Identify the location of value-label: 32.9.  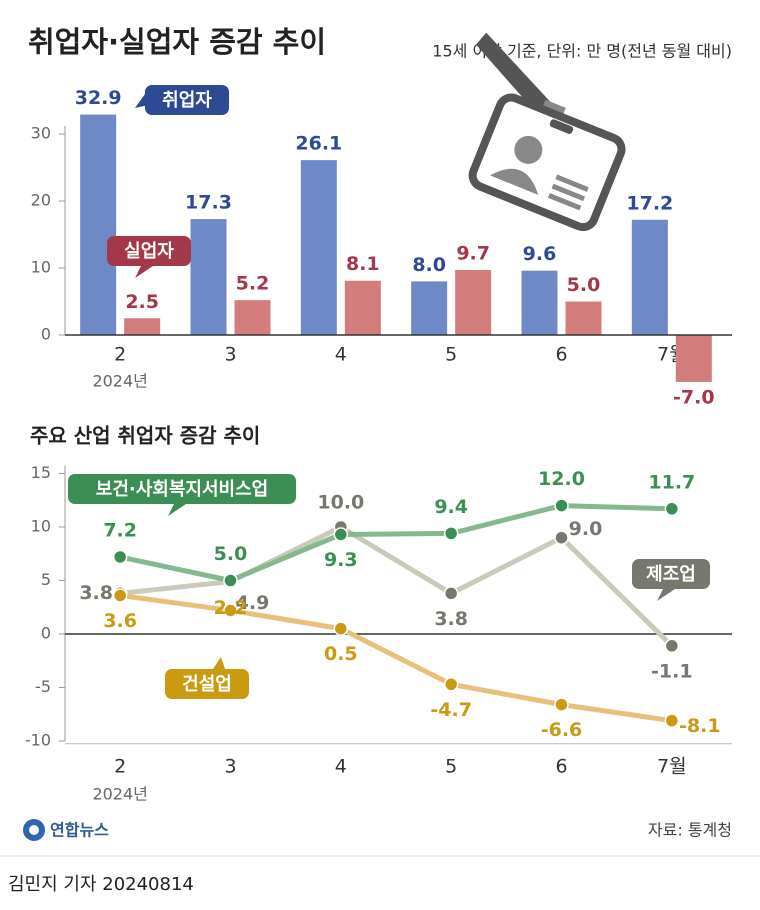
(98, 98).